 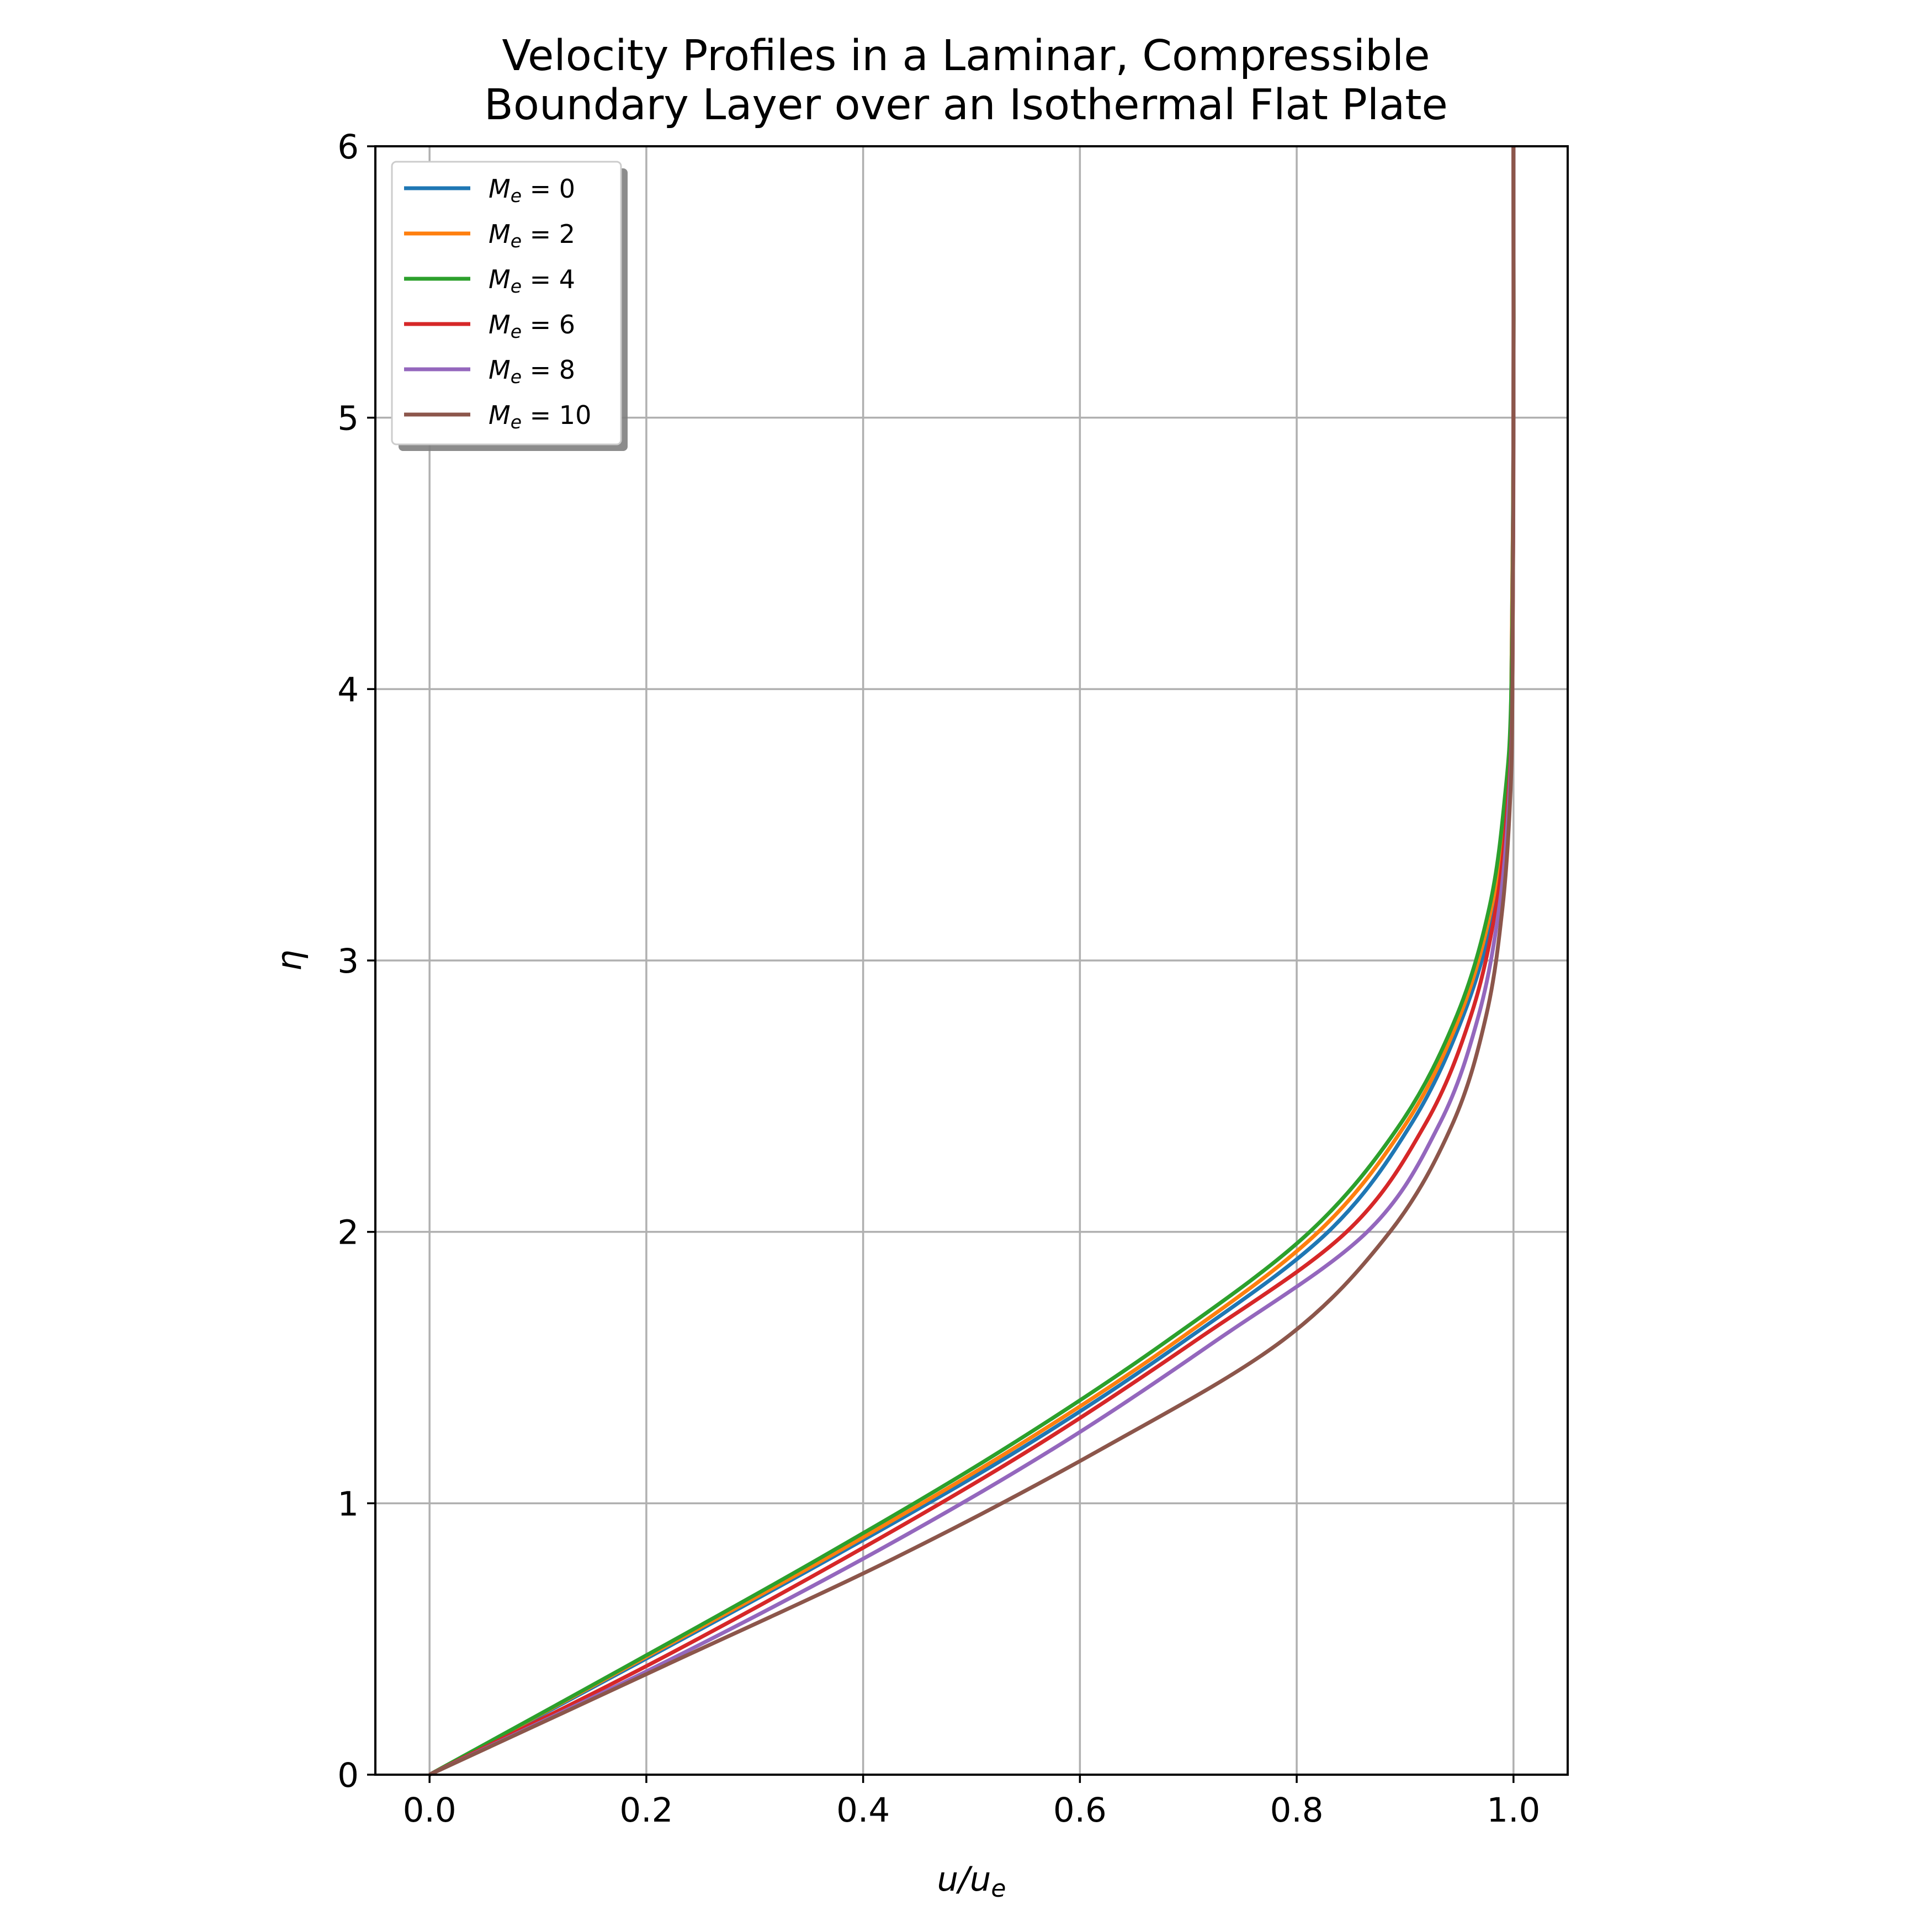 I want to click on legend-entry-label: Me = 8, so click(x=532, y=372).